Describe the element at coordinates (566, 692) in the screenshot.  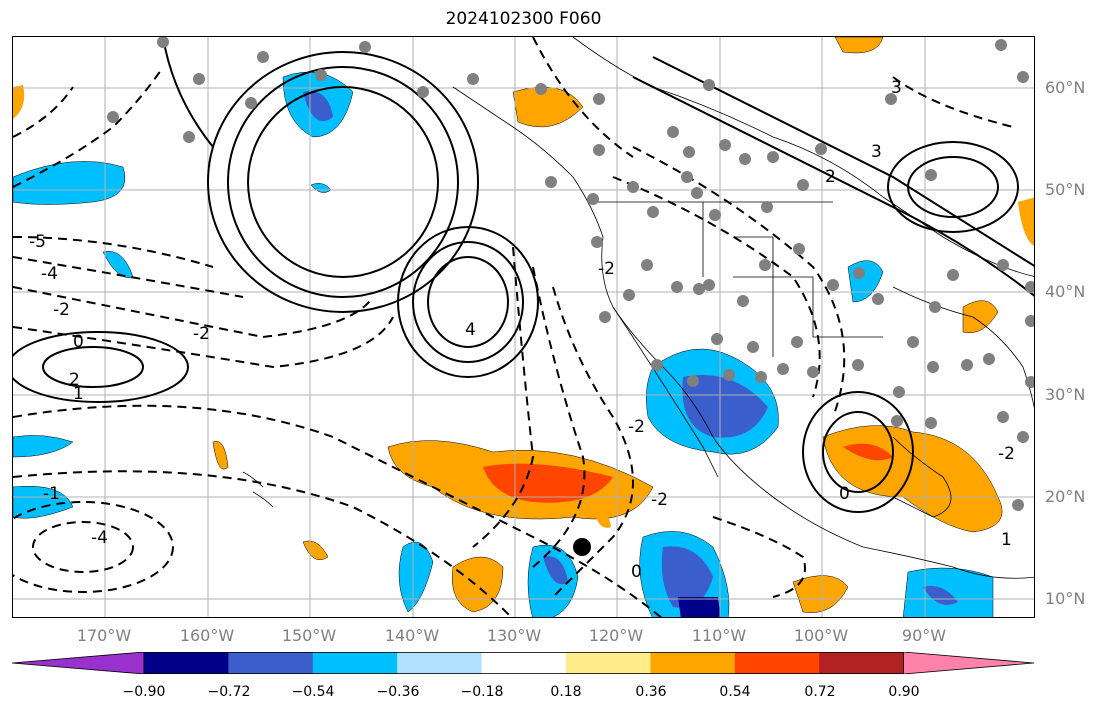
I see `colorbar-tick-label: 0.18` at that location.